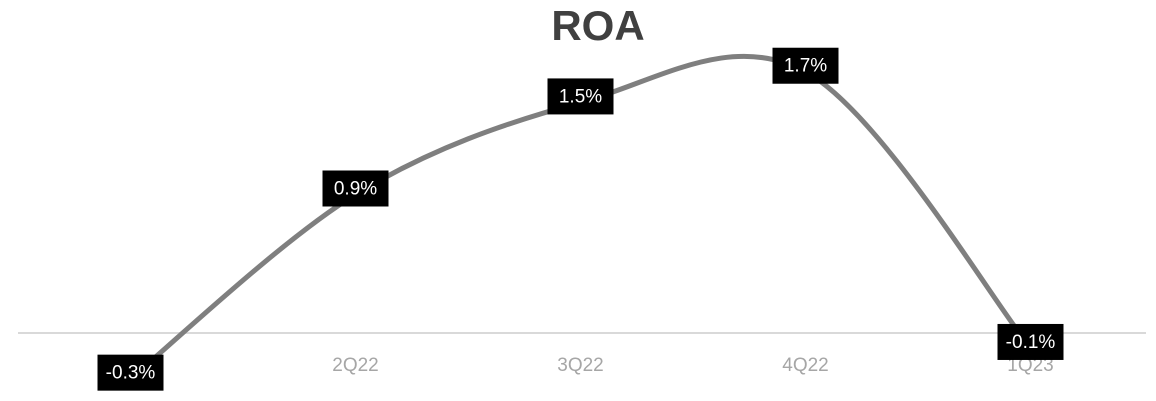 This screenshot has width=1156, height=401. I want to click on data-label: 1.7%, so click(805, 66).